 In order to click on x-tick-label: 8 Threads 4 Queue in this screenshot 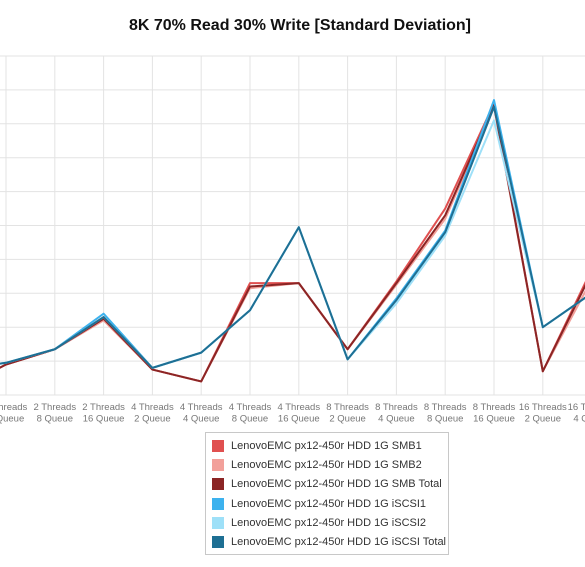, I will do `click(396, 413)`.